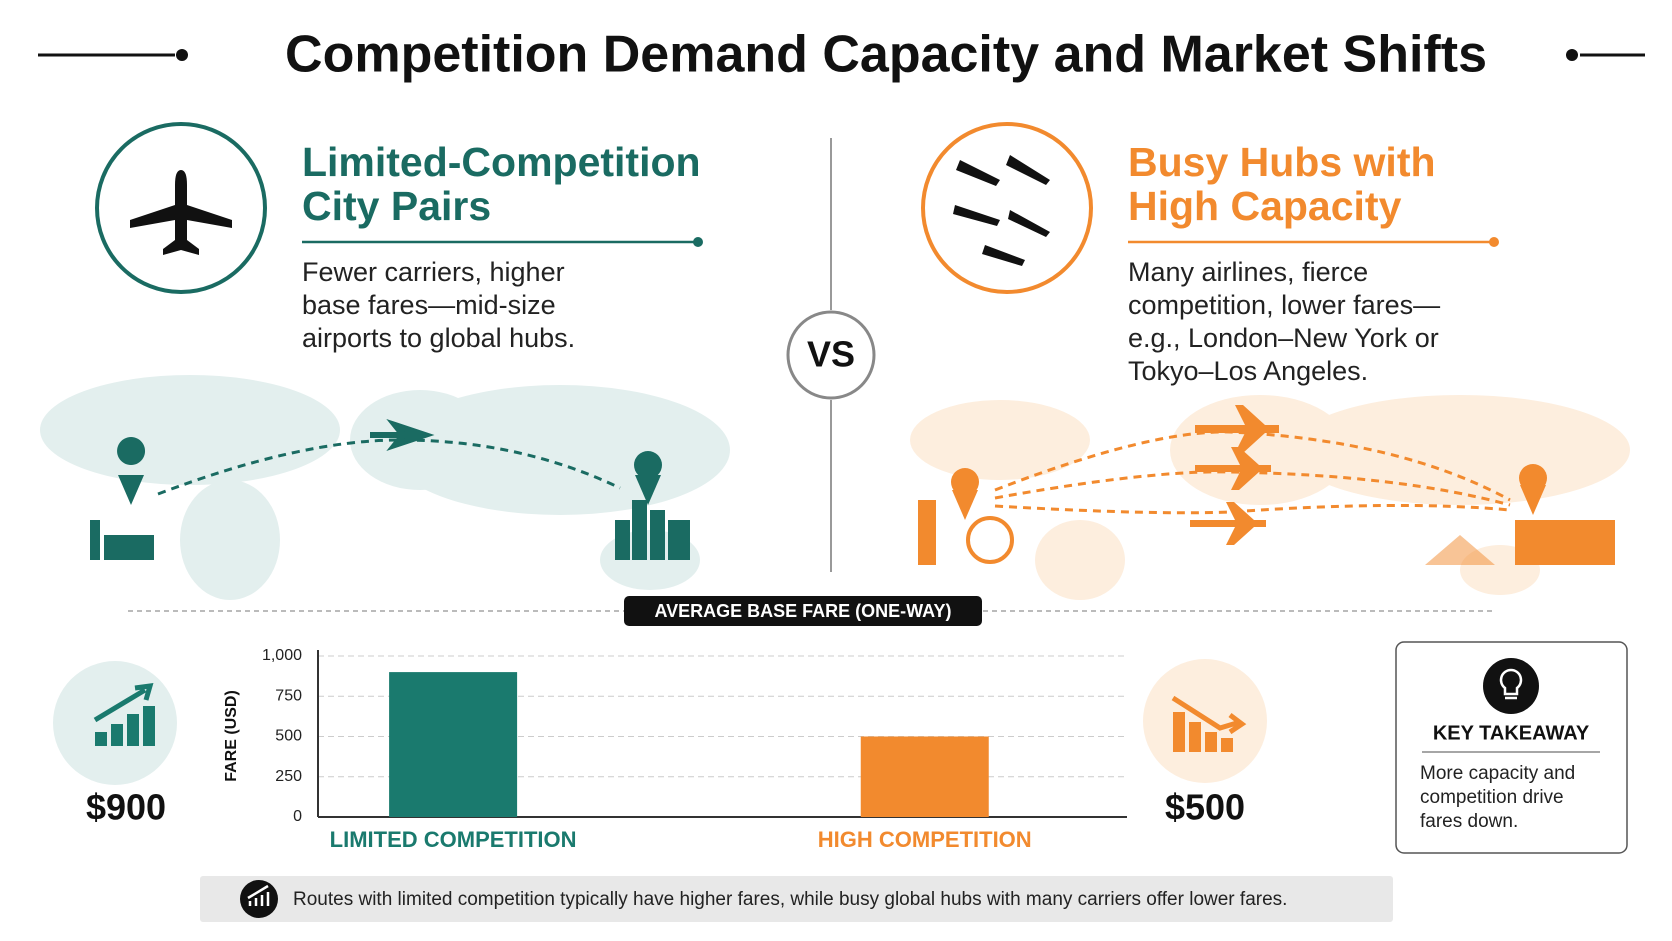 This screenshot has height=941, width=1672. What do you see at coordinates (123, 703) in the screenshot?
I see `growth-arrow` at bounding box center [123, 703].